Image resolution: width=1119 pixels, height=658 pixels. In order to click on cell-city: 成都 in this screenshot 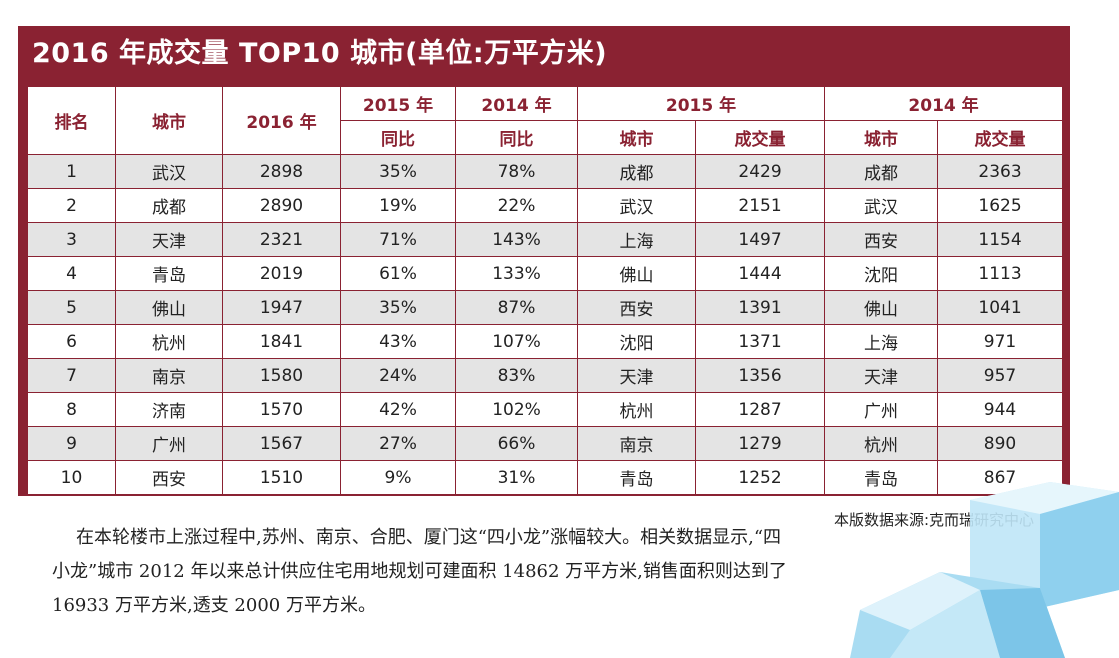, I will do `click(169, 205)`.